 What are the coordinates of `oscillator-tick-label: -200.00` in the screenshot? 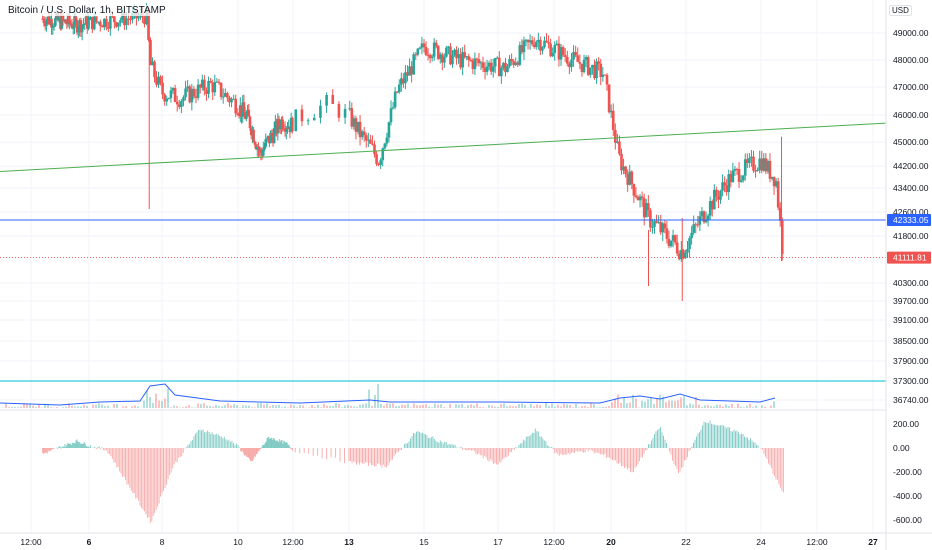 It's located at (907, 472).